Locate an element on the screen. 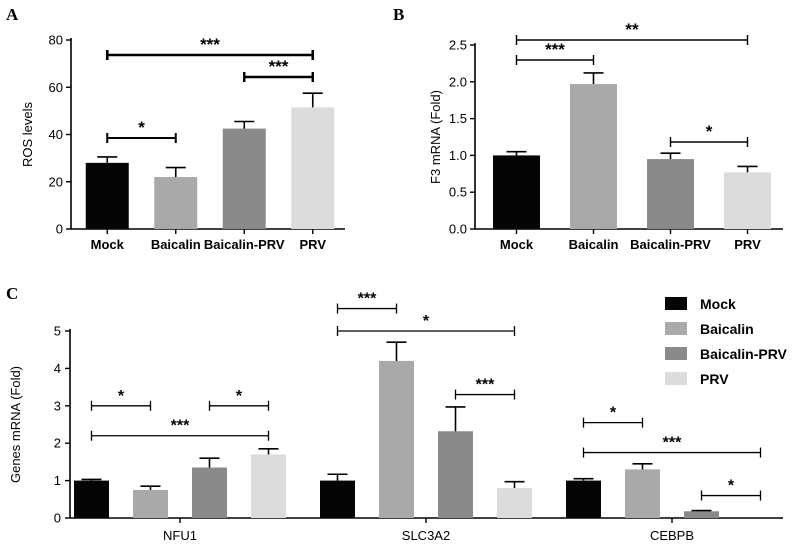  bar-nfu1-baicalin is located at coordinates (150, 503).